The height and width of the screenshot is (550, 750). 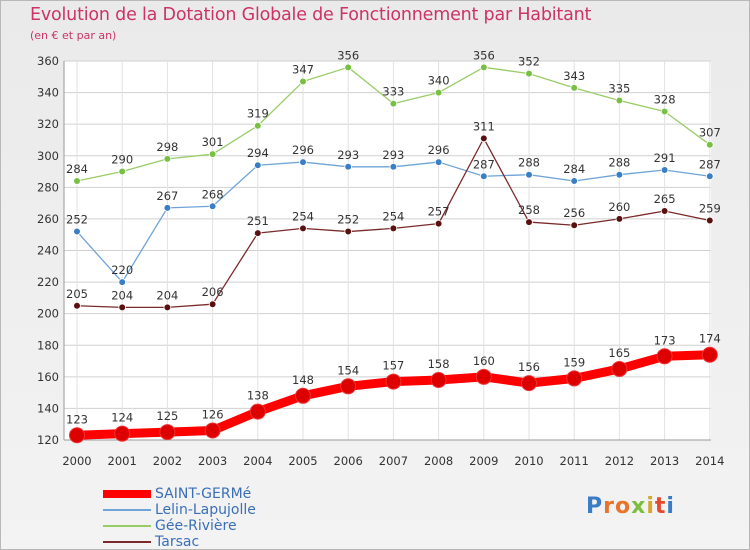 What do you see at coordinates (213, 194) in the screenshot?
I see `data-label: 268` at bounding box center [213, 194].